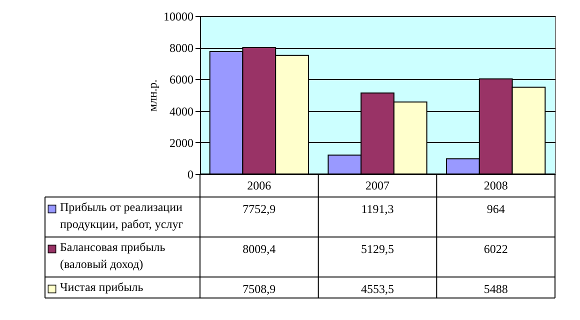 The height and width of the screenshot is (320, 580). I want to click on data-label: 8009,4, so click(259, 249).